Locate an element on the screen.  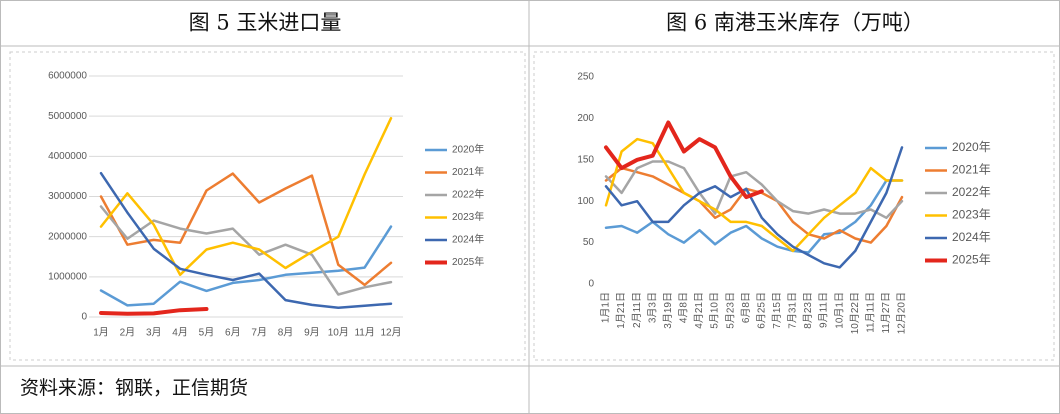
y-tick-label: 100 is located at coordinates (585, 201).